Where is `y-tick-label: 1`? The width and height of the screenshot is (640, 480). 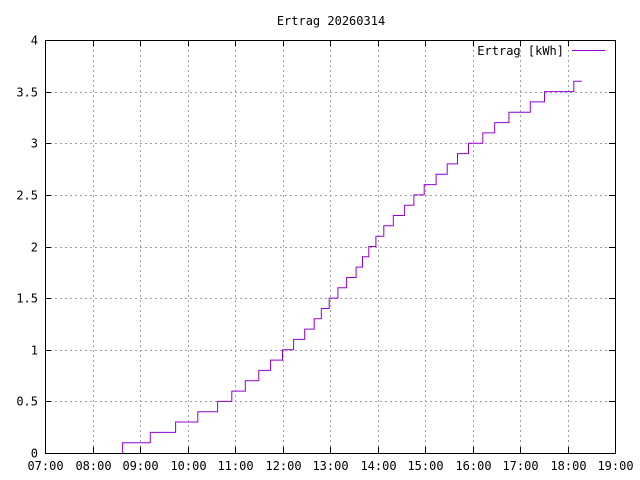
y-tick-label: 1 is located at coordinates (34, 351).